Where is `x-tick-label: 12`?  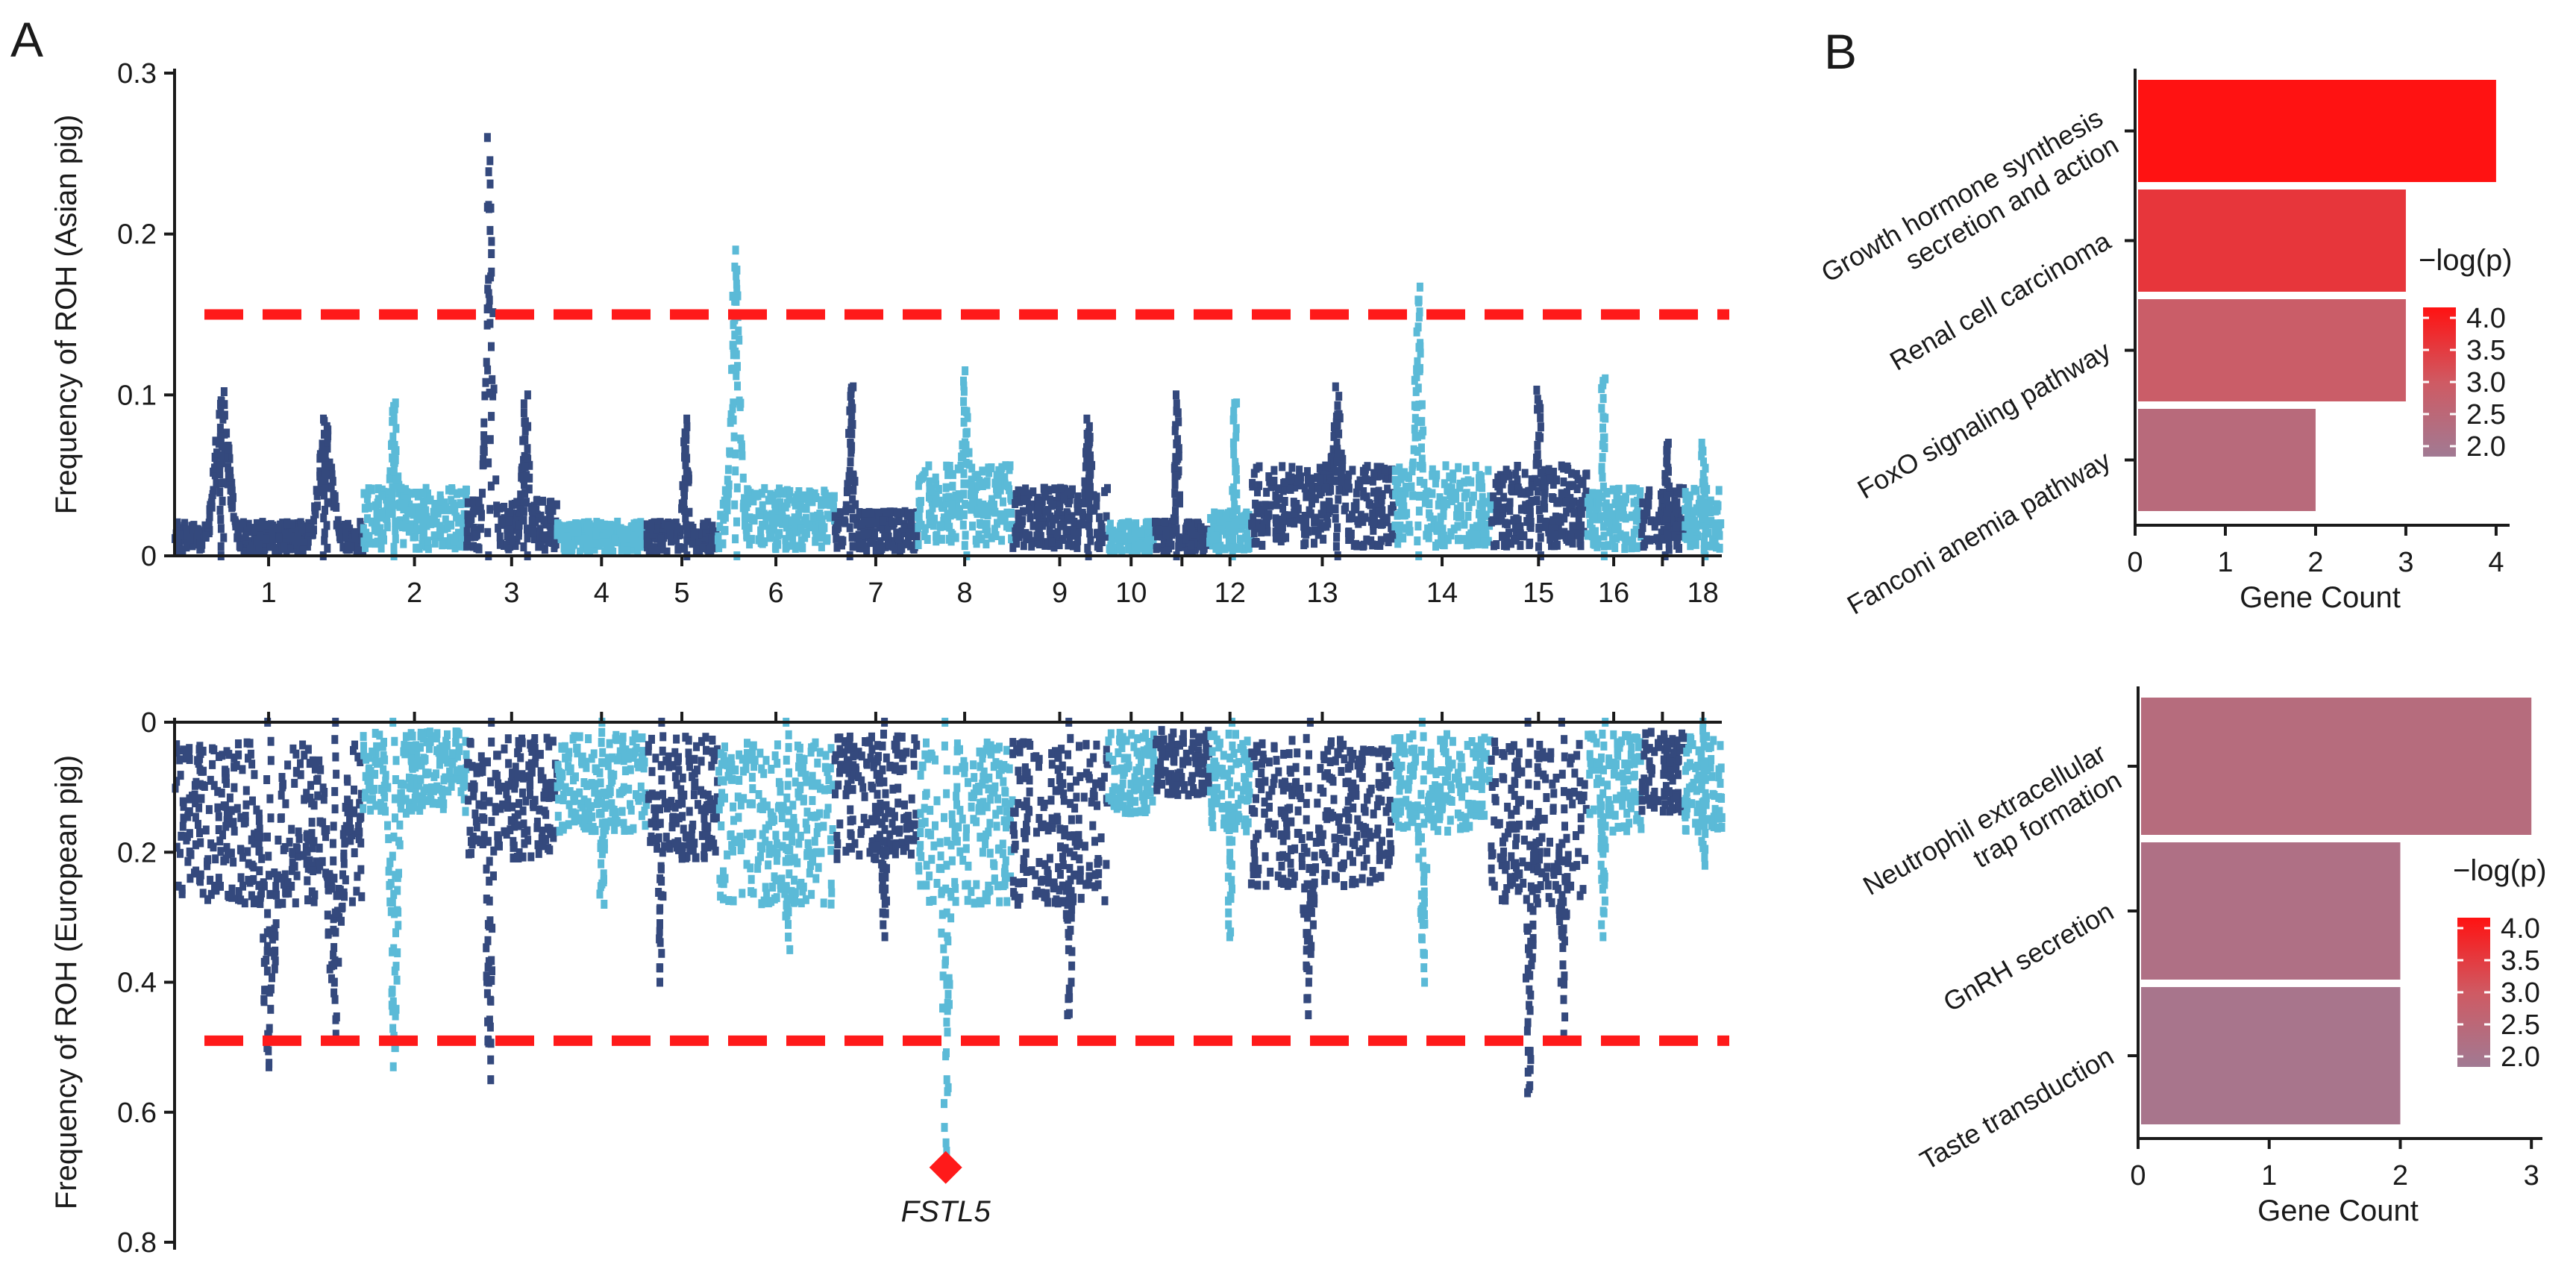 x-tick-label: 12 is located at coordinates (1230, 593).